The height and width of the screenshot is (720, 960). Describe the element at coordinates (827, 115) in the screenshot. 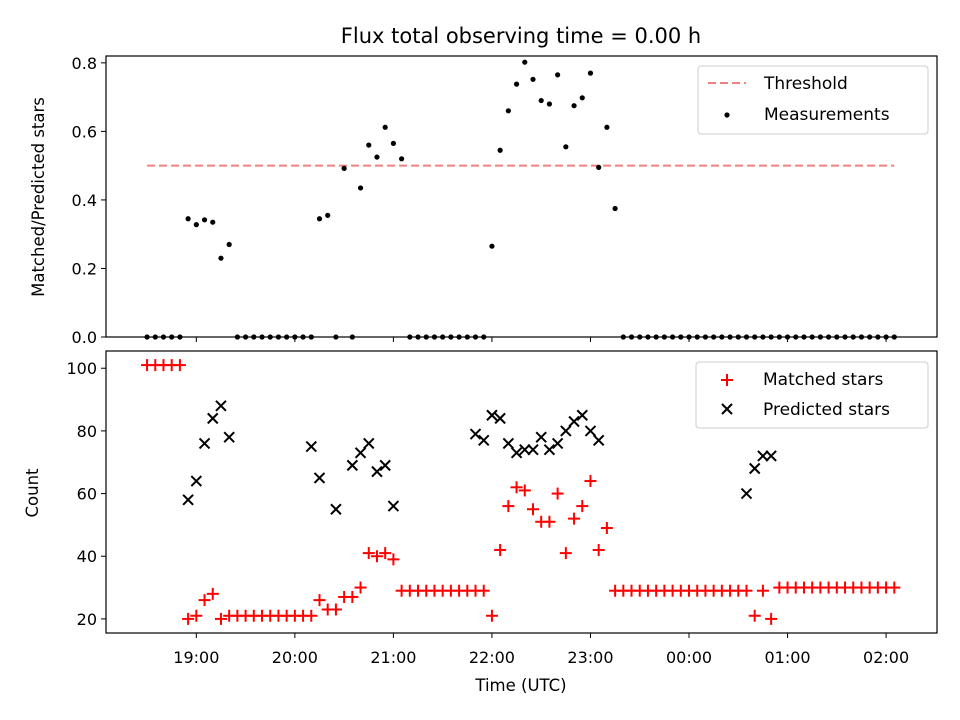

I see `legend-measurements-label: Measurements` at that location.